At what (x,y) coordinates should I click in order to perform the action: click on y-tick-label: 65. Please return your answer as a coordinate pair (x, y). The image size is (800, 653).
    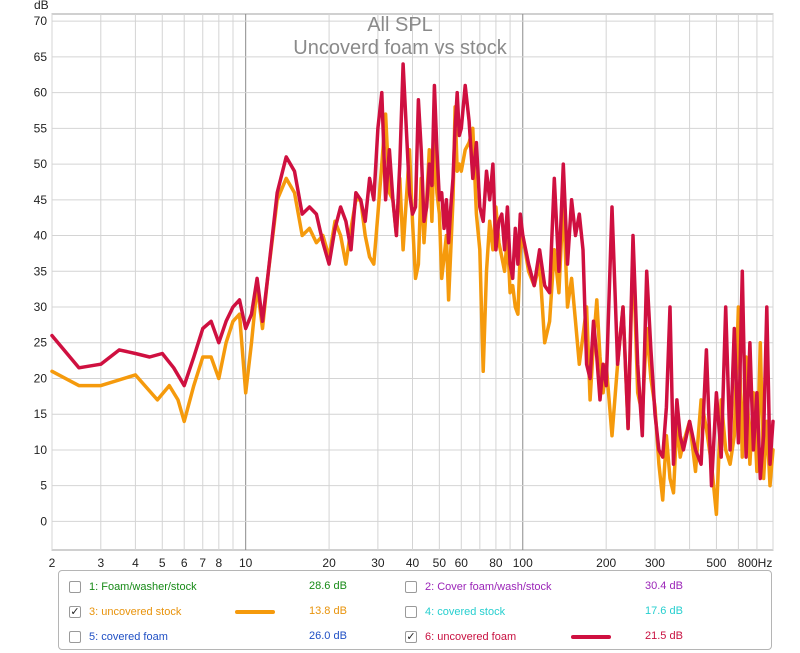
    Looking at the image, I should click on (41, 57).